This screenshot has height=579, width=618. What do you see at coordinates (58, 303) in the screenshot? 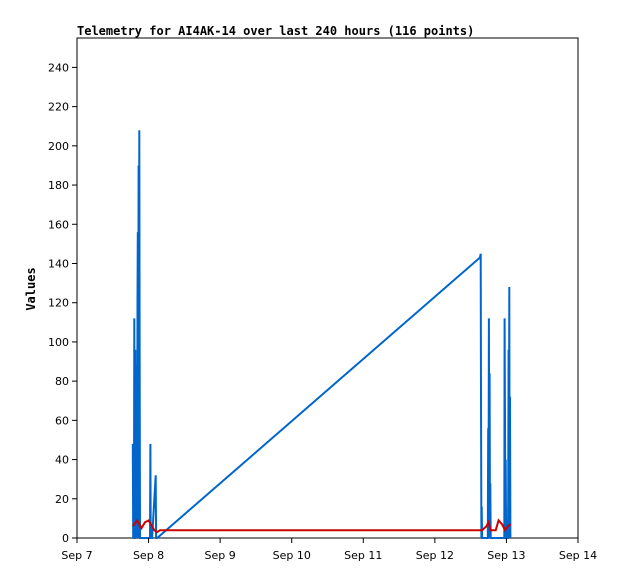
I see `y-tick-label: 120` at bounding box center [58, 303].